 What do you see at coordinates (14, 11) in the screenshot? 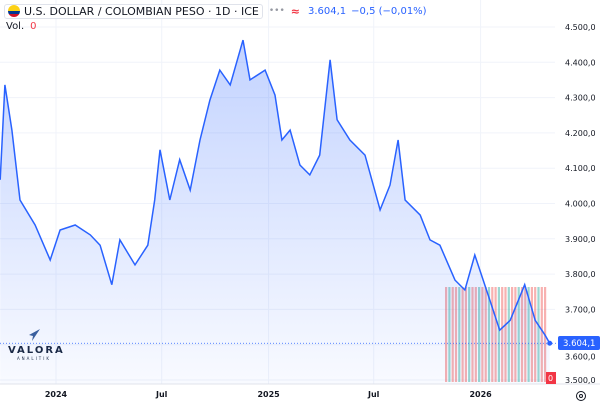
I see `currency-flag-icon` at bounding box center [14, 11].